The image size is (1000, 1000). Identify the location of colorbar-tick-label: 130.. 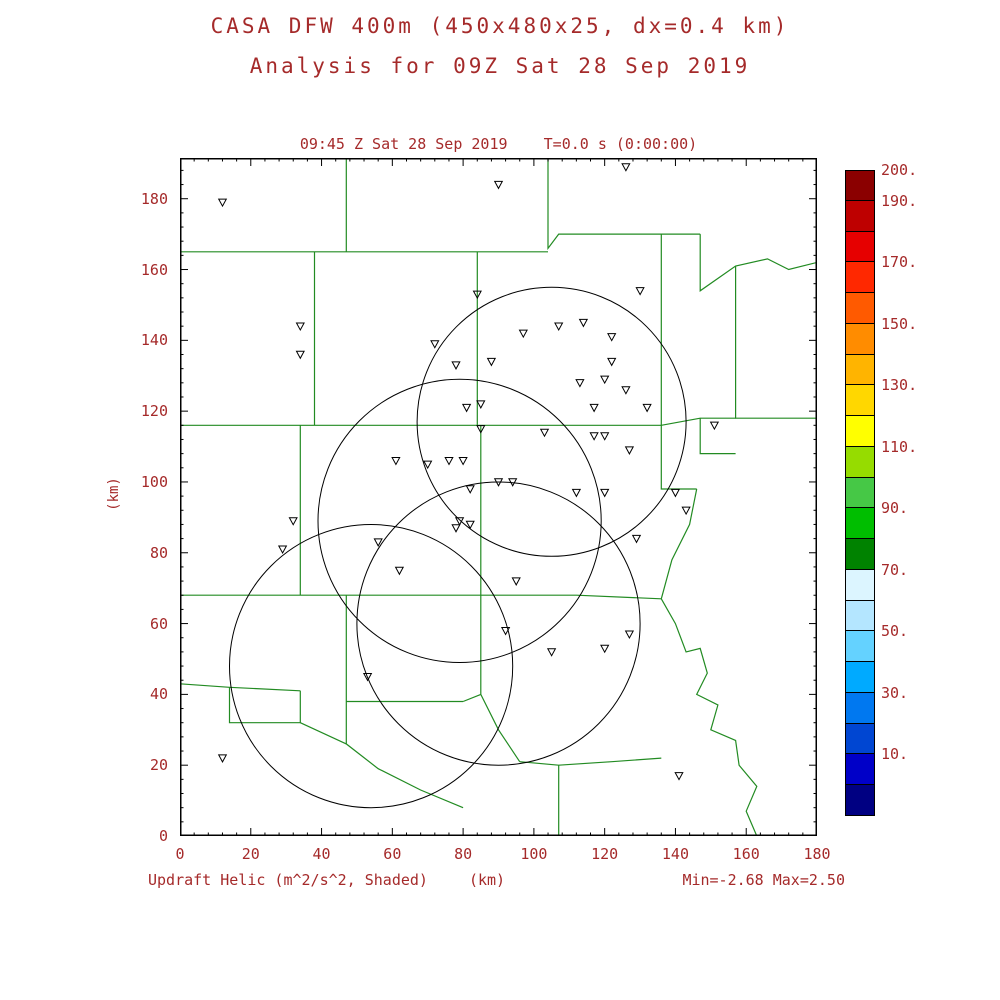
(899, 385).